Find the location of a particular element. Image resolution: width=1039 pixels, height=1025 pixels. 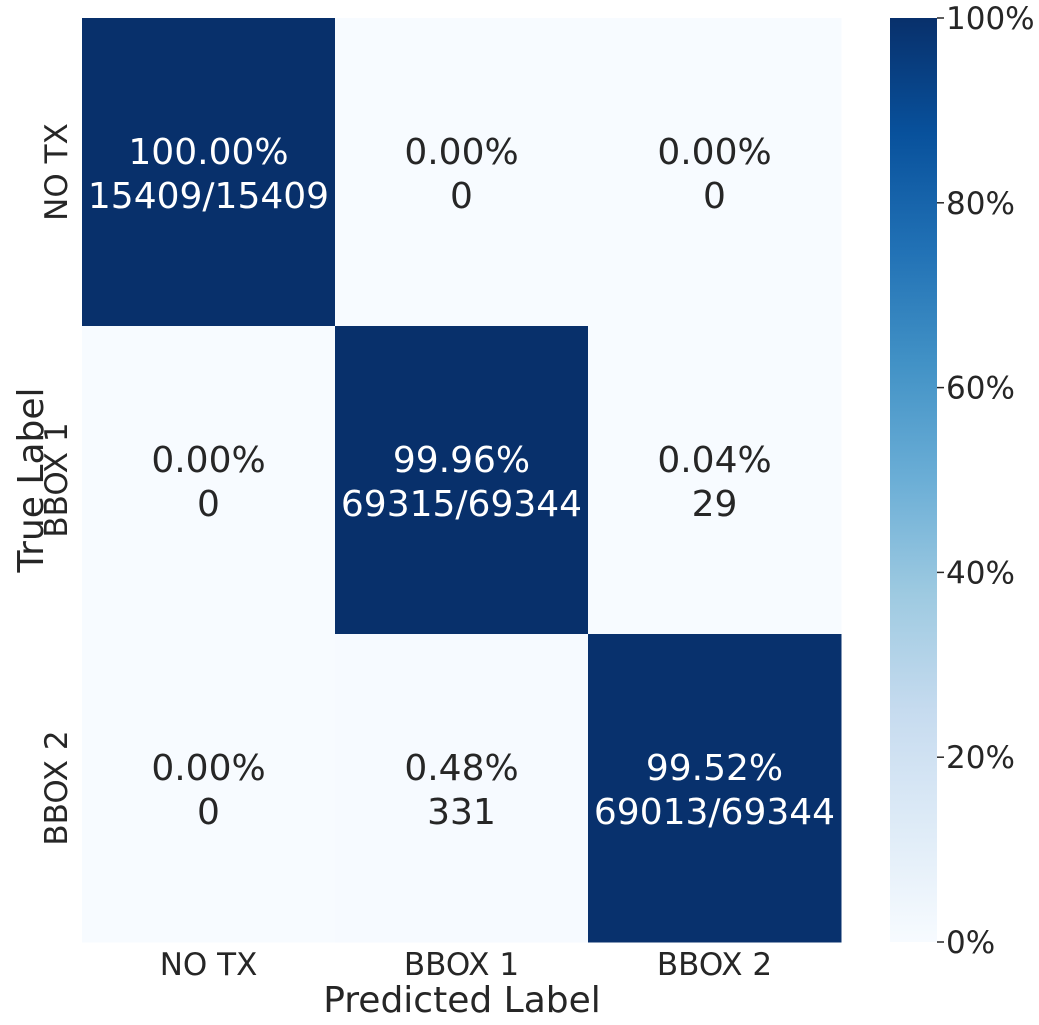

y-tick-label: BBOX 1 is located at coordinates (57, 479).